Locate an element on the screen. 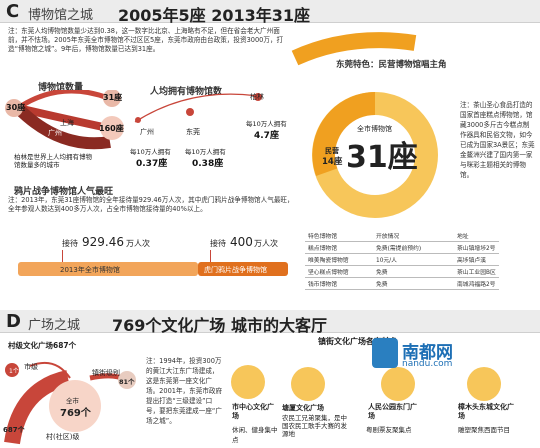 The image size is (540, 448). section-title: 769个文化广场 城市的大客厅 is located at coordinates (219, 325).